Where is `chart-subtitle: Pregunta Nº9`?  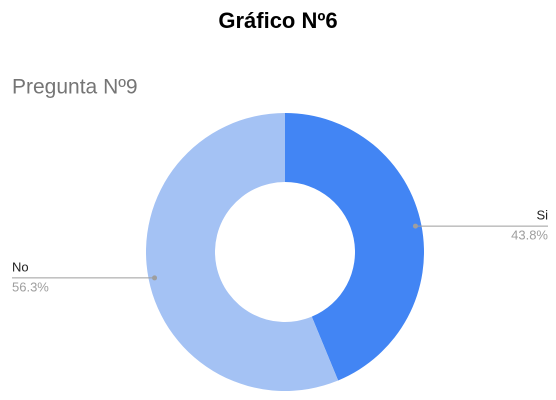 chart-subtitle: Pregunta Nº9 is located at coordinates (75, 87).